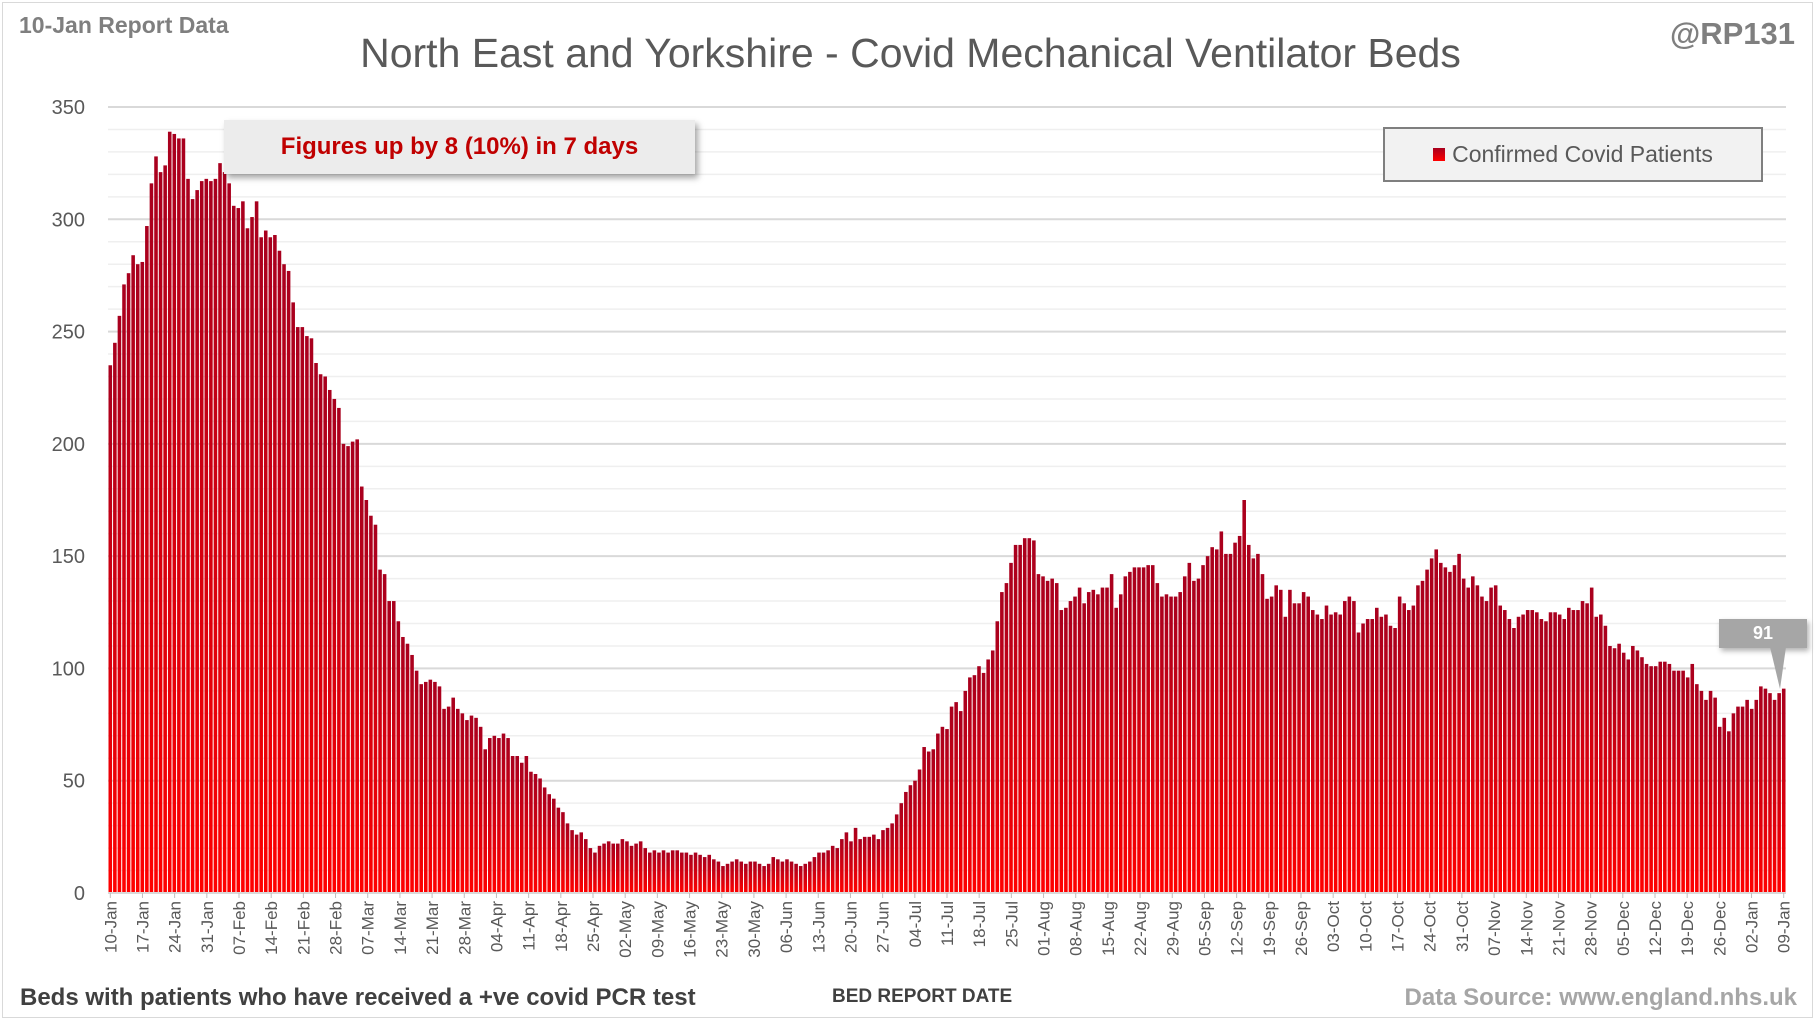 This screenshot has height=1022, width=1817. What do you see at coordinates (207, 927) in the screenshot?
I see `x-tick-label: 31-Jan` at bounding box center [207, 927].